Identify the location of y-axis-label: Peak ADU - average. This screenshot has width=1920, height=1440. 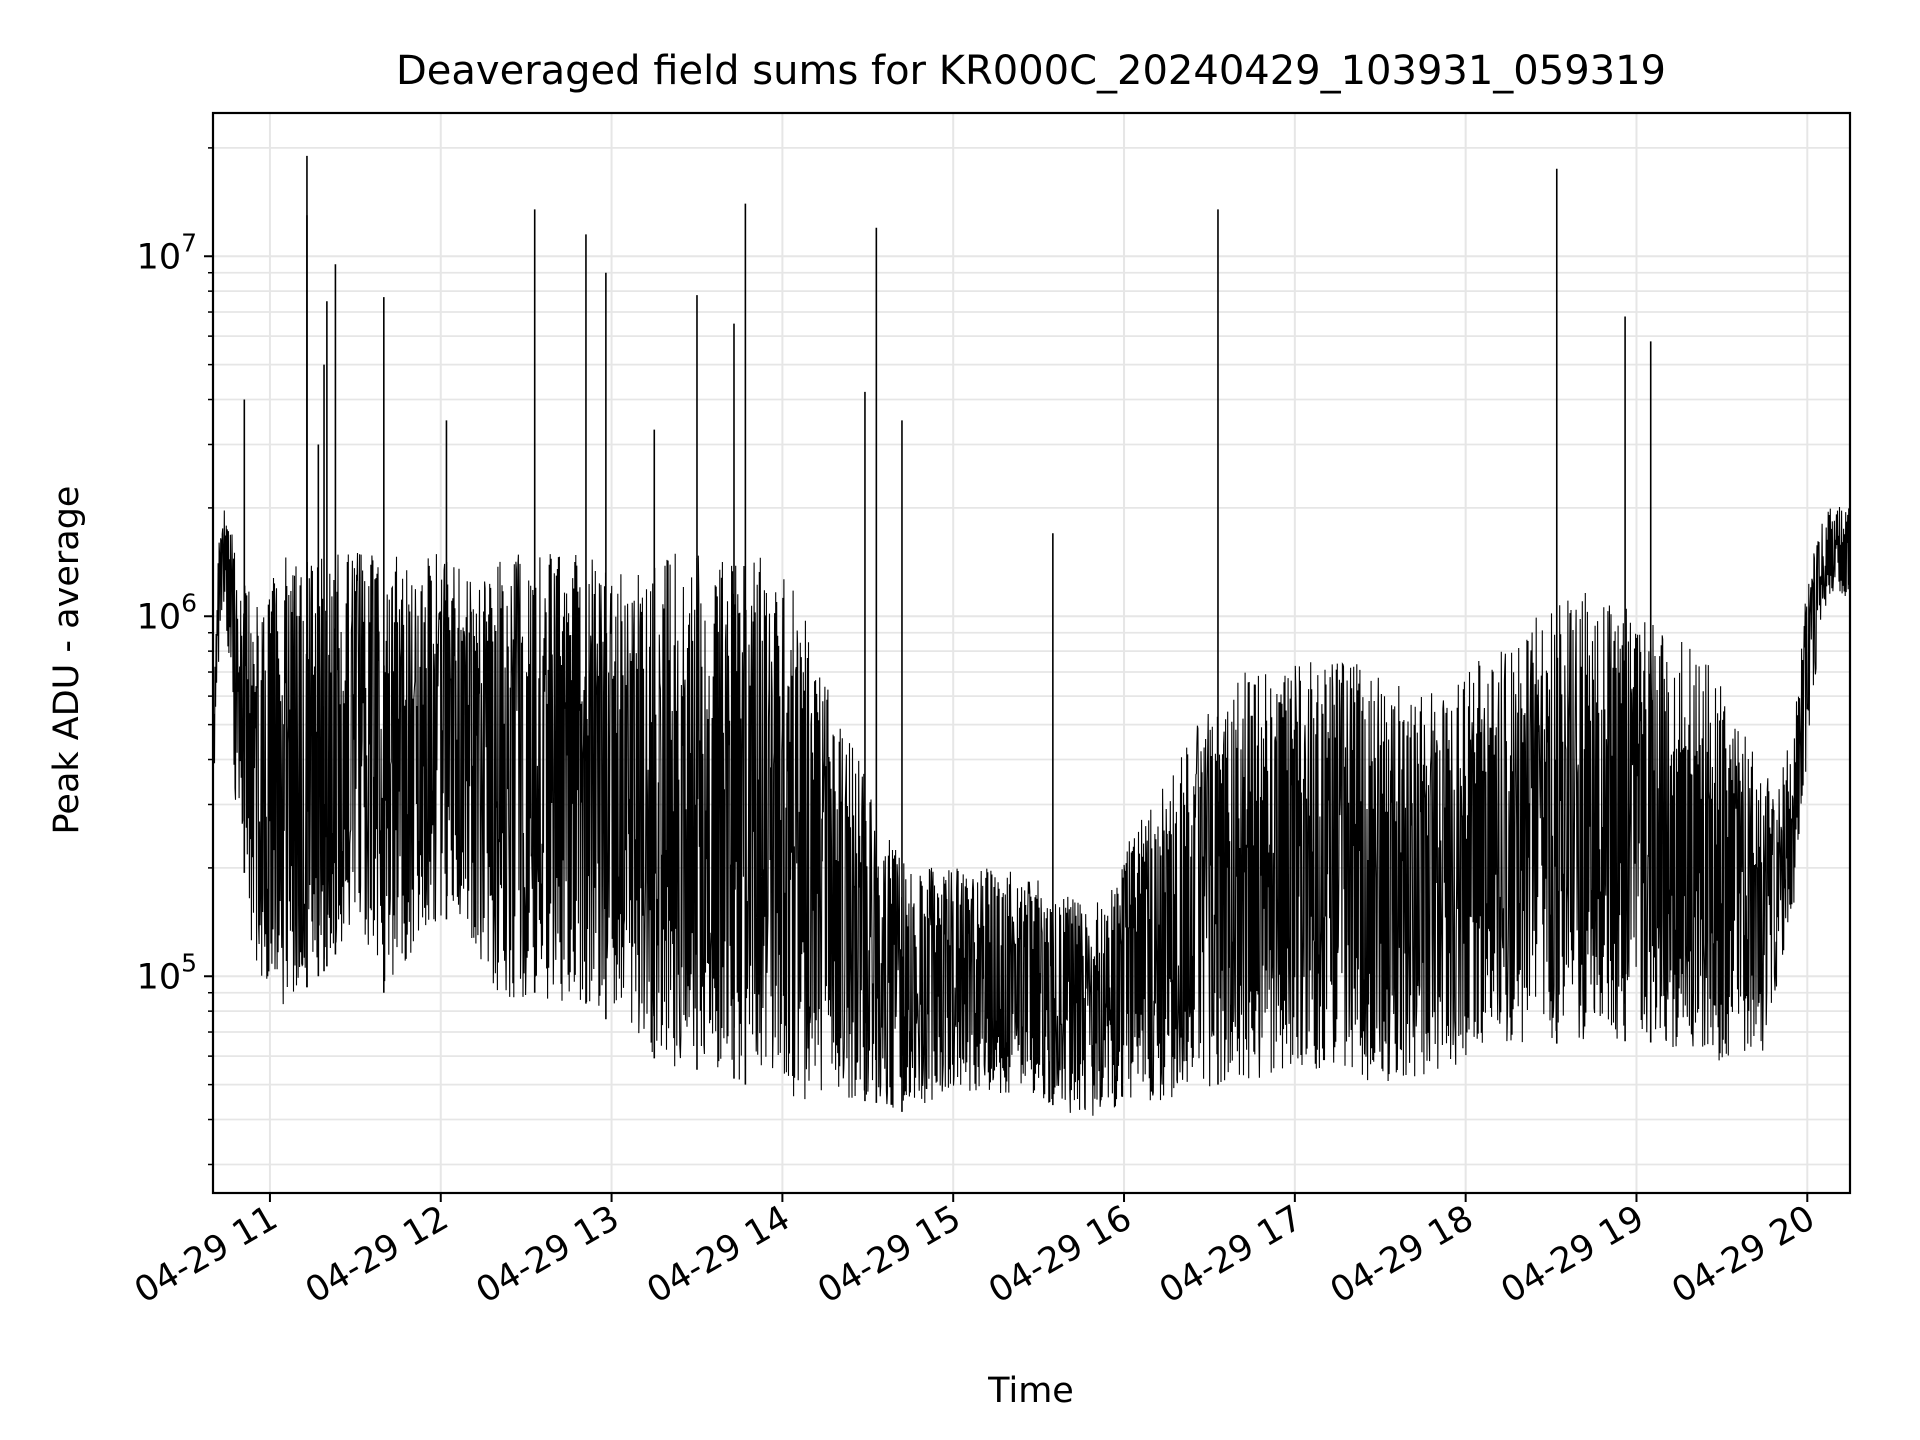
(67, 660).